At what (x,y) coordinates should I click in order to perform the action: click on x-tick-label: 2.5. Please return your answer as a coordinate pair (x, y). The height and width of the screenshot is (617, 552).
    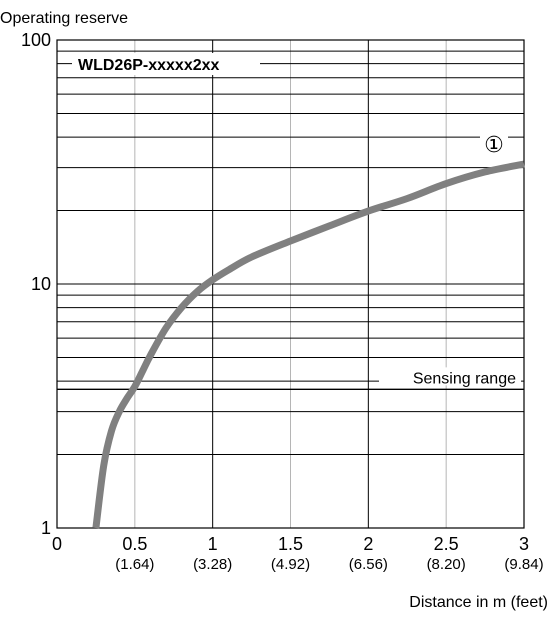
    Looking at the image, I should click on (446, 544).